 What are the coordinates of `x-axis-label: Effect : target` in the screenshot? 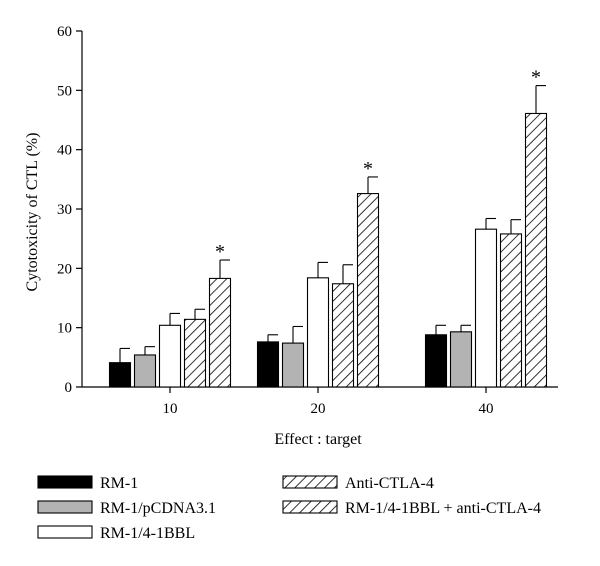 It's located at (318, 439).